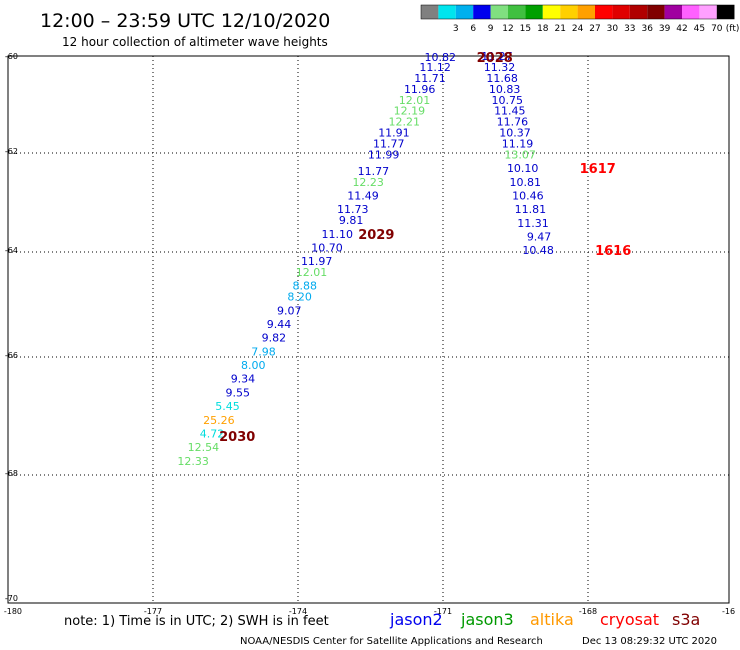 The width and height of the screenshot is (740, 650). I want to click on time-label: 1616, so click(613, 251).